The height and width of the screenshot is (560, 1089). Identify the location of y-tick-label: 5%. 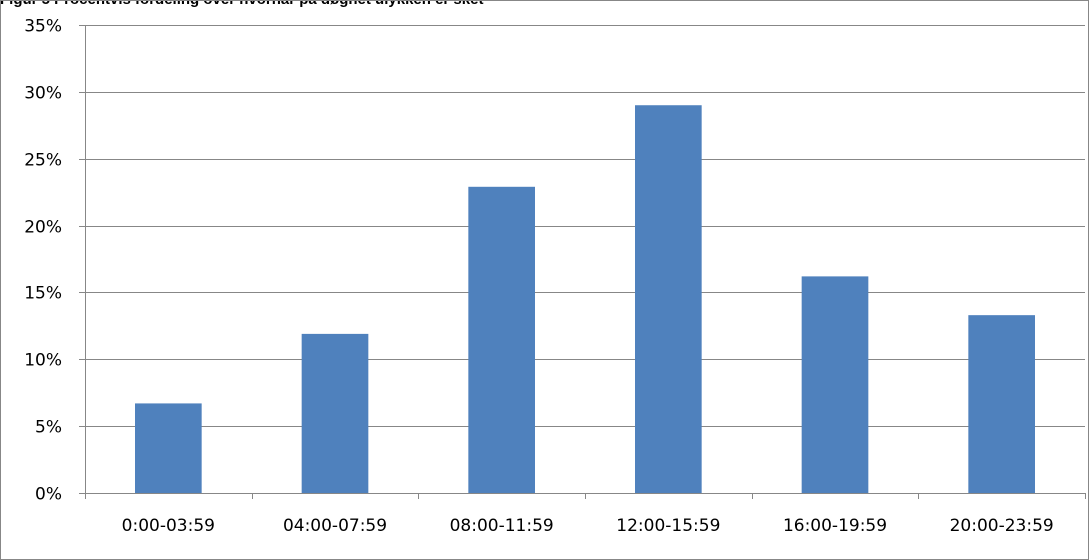
(48, 428).